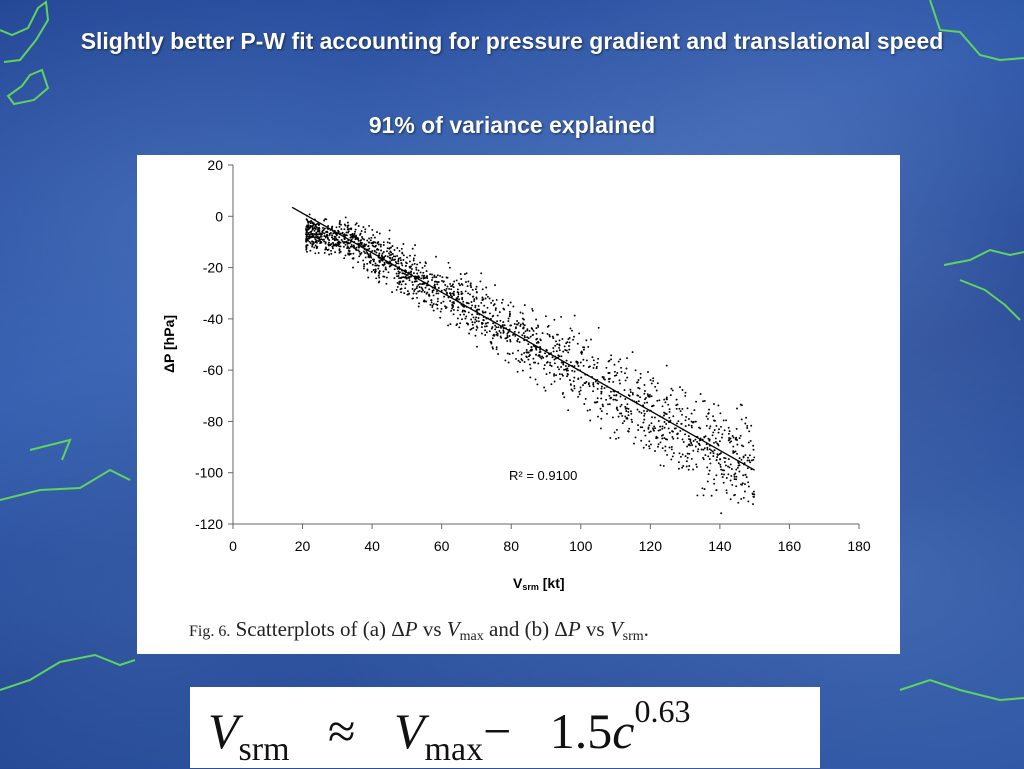 The image size is (1024, 769). Describe the element at coordinates (616, 629) in the screenshot. I see `caption-v-b: V` at that location.